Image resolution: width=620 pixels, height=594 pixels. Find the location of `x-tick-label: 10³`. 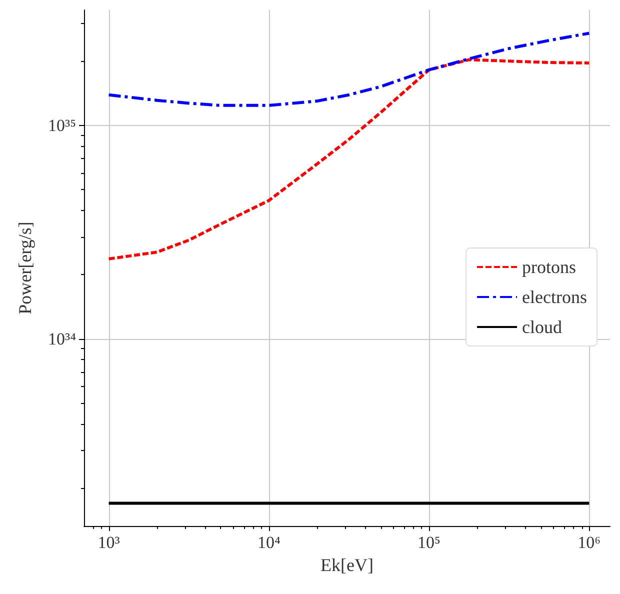

x-tick-label: 10³ is located at coordinates (109, 542).